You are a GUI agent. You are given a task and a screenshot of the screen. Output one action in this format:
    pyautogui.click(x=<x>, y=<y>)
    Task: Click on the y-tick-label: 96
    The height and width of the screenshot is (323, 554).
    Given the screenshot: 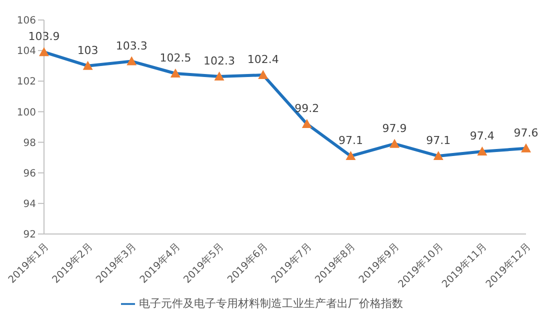 What is the action you would take?
    pyautogui.click(x=29, y=174)
    